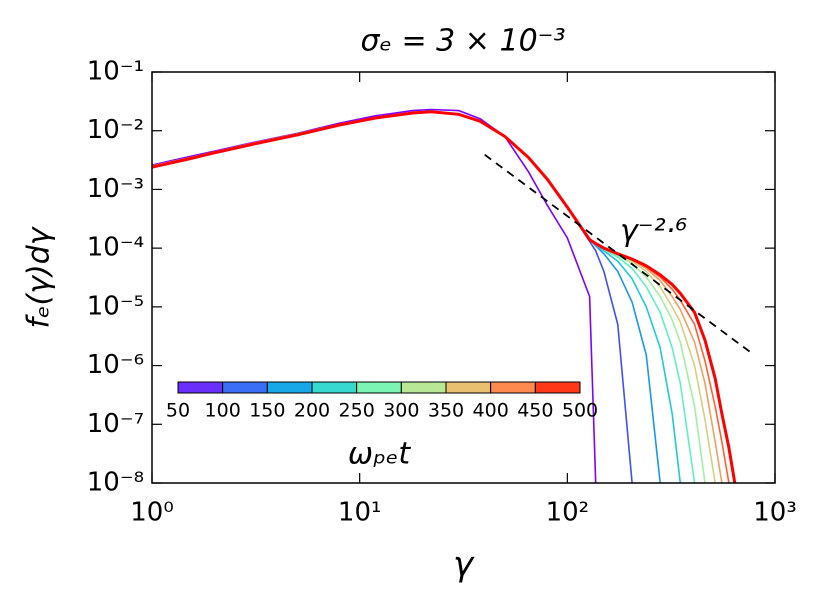  Describe the element at coordinates (379, 454) in the screenshot. I see `colorbar-label: ωₚₑt` at that location.